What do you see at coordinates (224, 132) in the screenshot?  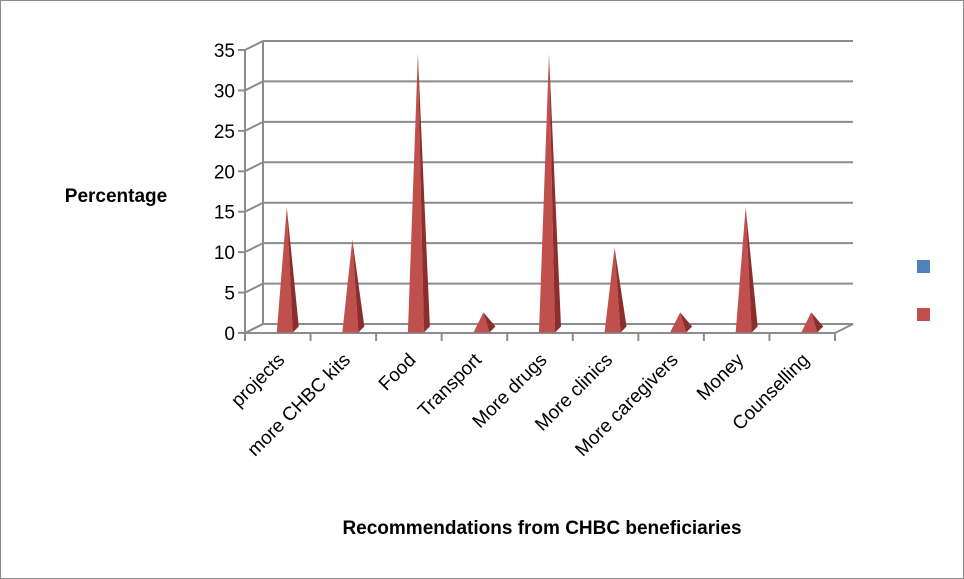 I see `y-tick-label: 25` at bounding box center [224, 132].